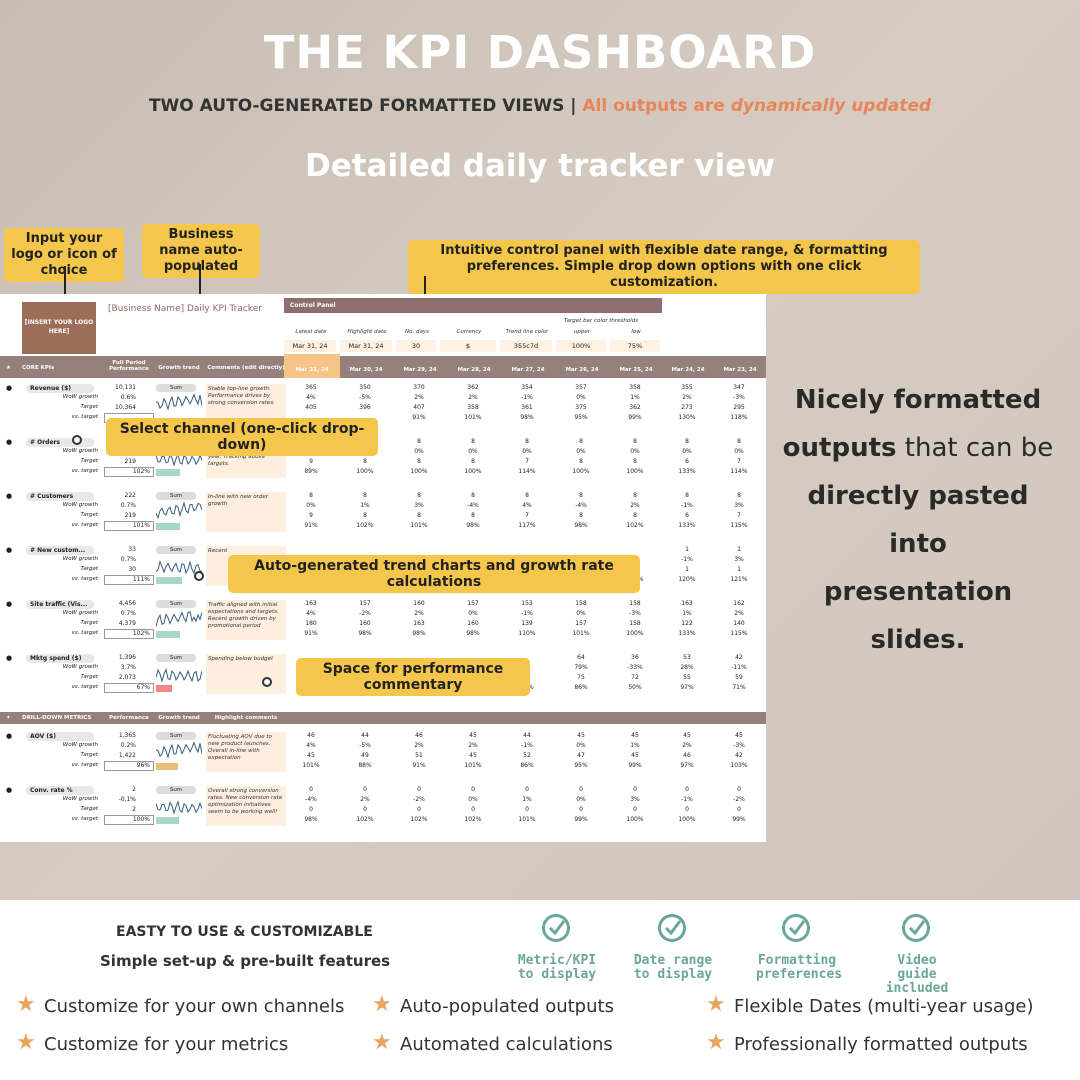 The image size is (1080, 1080). What do you see at coordinates (739, 603) in the screenshot?
I see `daily-value: 162` at bounding box center [739, 603].